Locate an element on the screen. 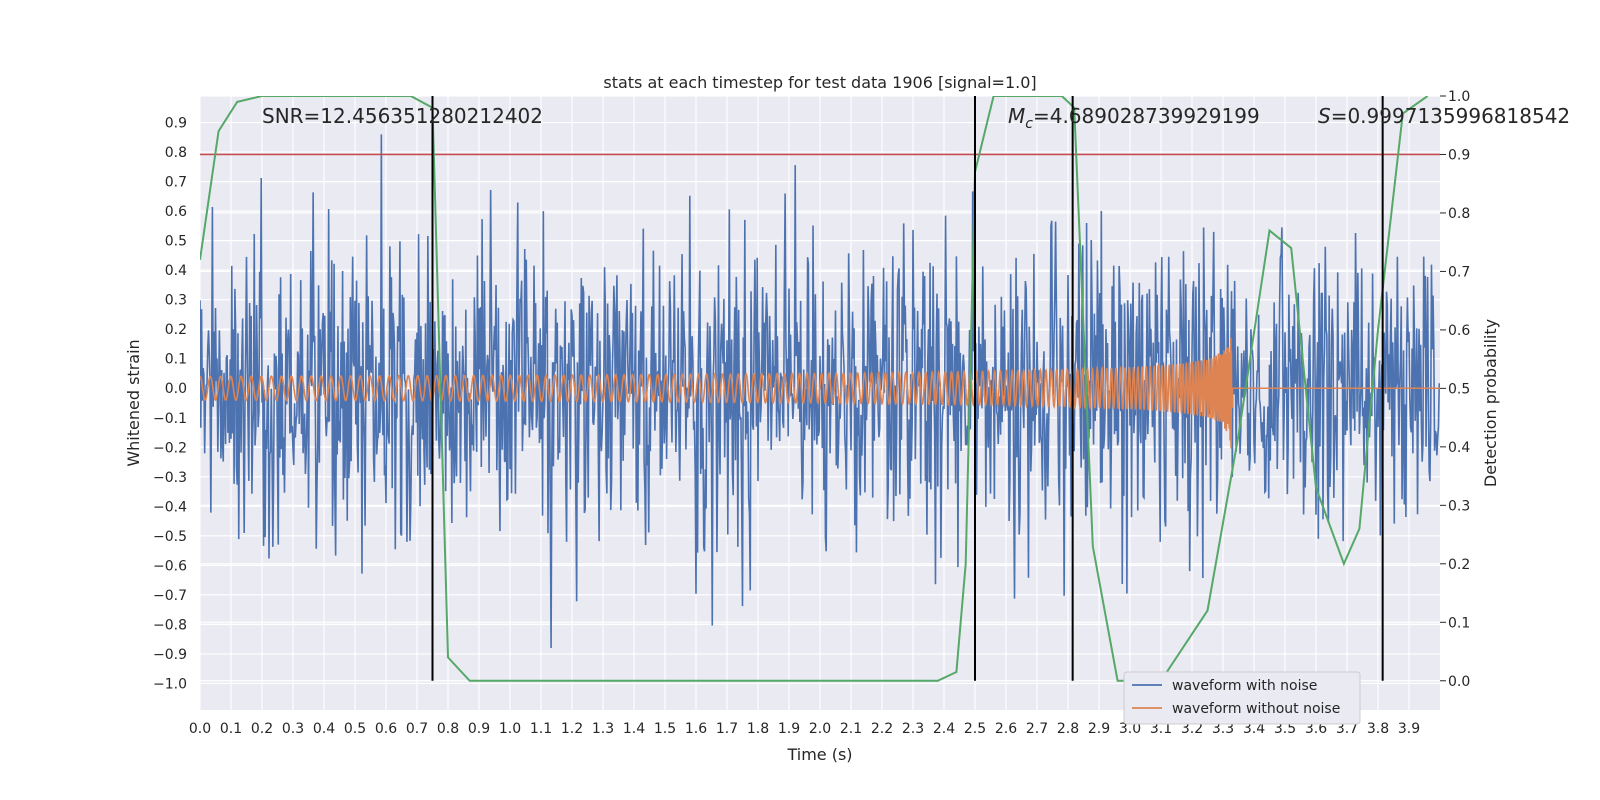  y-left-tick-label: −0.5 is located at coordinates (170, 537).